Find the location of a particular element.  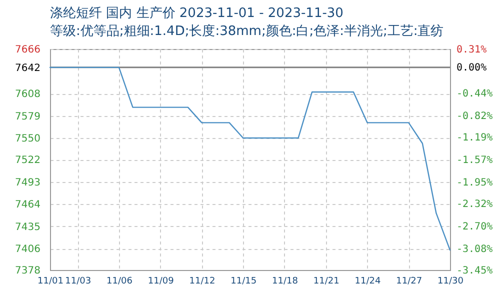

x-tick-label: 11/24 is located at coordinates (367, 281).